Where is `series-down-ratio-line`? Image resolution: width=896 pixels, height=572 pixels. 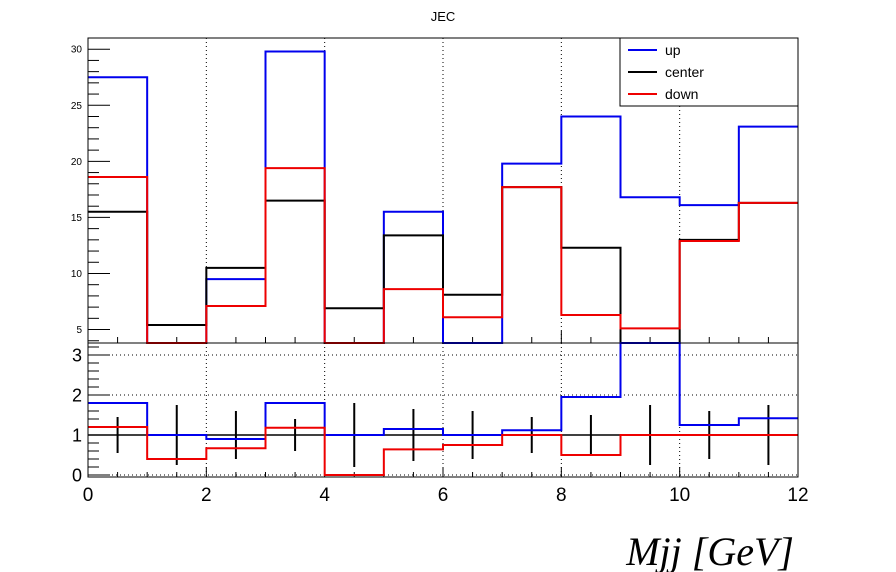
series-down-ratio-line is located at coordinates (443, 451).